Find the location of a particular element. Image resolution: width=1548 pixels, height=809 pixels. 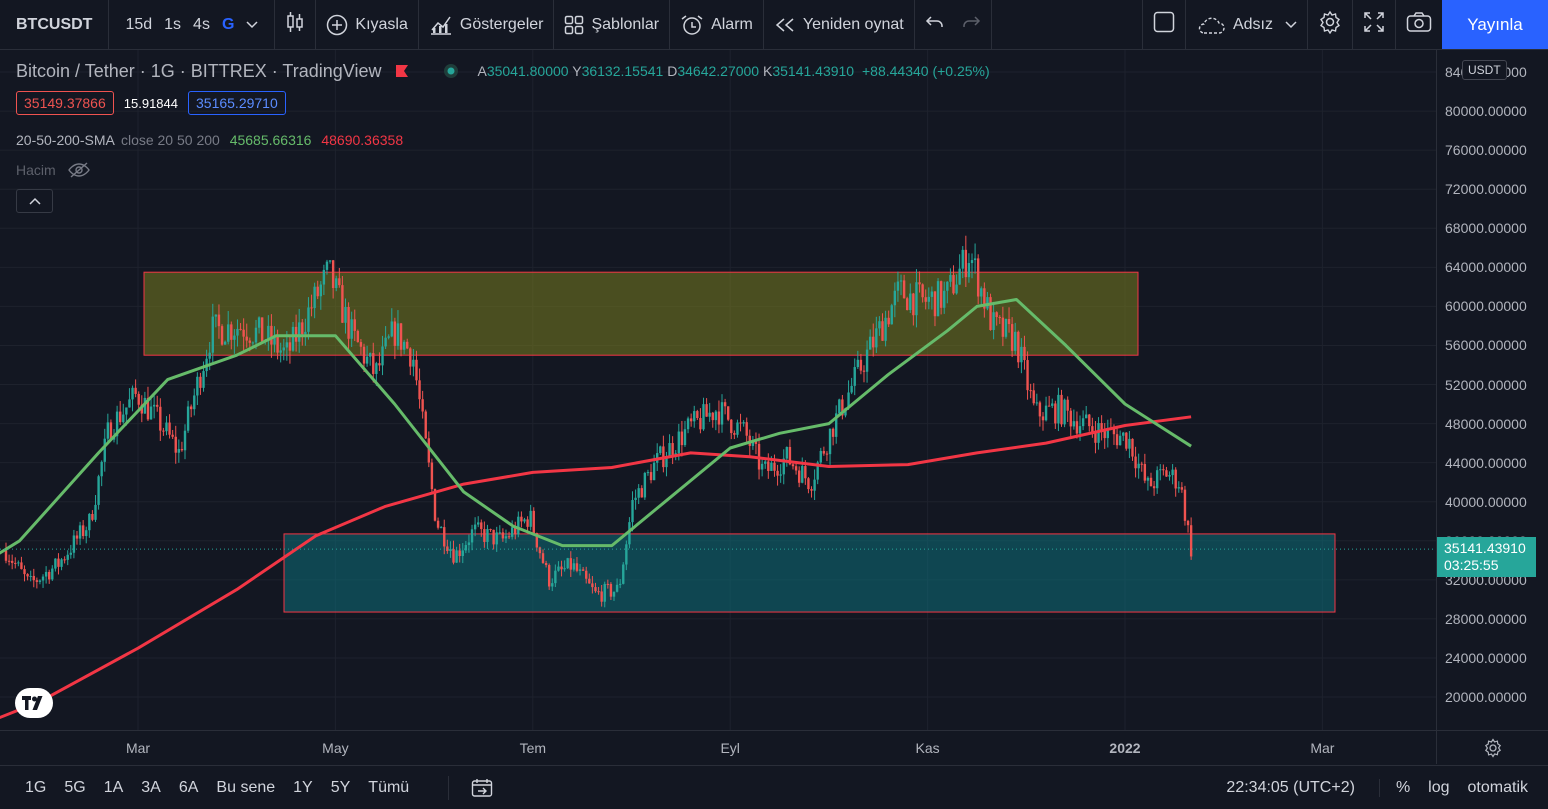

sell-price-button: 35149.37866 is located at coordinates (65, 103).